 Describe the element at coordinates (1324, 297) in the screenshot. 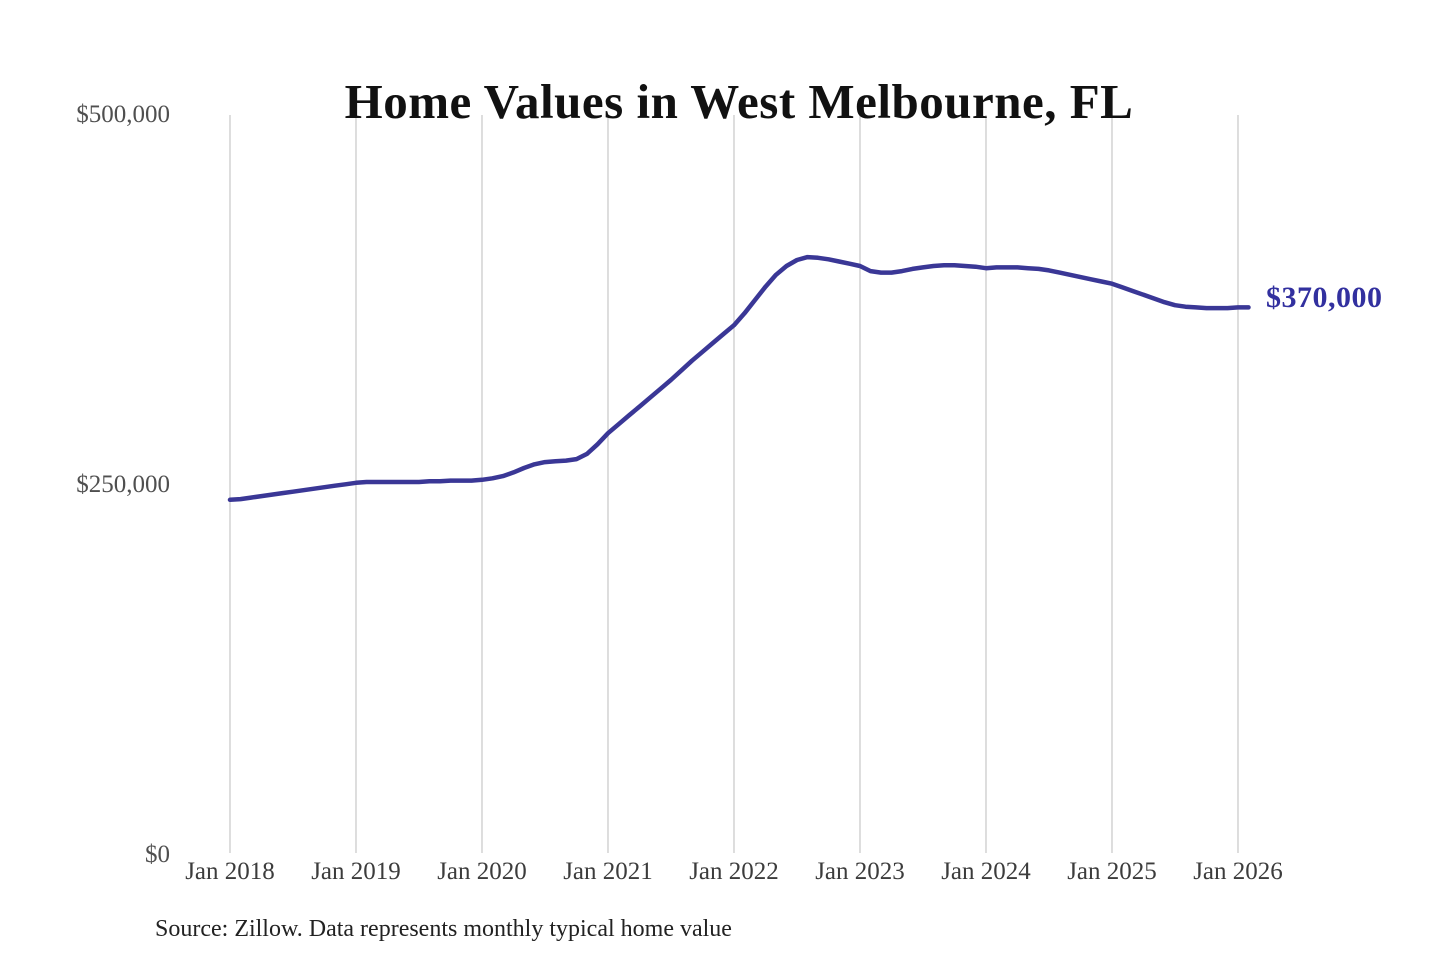

I see `line-end-value-label: $370,000` at that location.